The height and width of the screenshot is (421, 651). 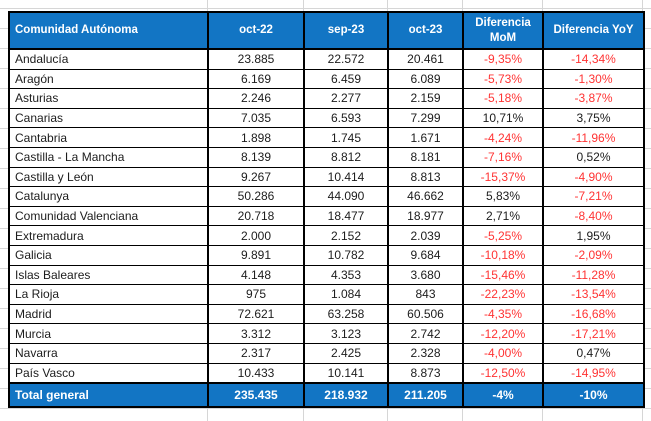 I want to click on total-oct22-cell: 235.435, so click(x=256, y=395).